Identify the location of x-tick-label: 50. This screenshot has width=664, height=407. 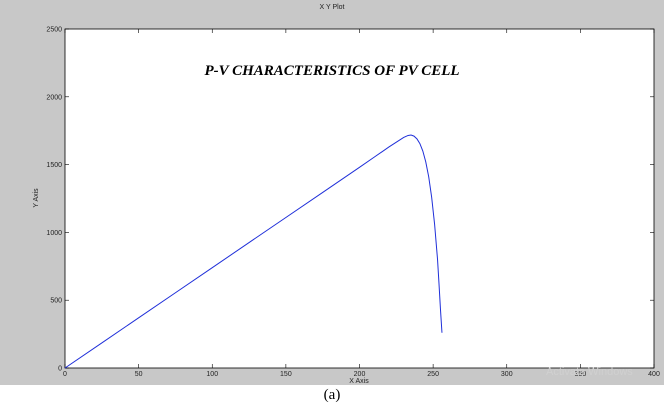
(139, 374).